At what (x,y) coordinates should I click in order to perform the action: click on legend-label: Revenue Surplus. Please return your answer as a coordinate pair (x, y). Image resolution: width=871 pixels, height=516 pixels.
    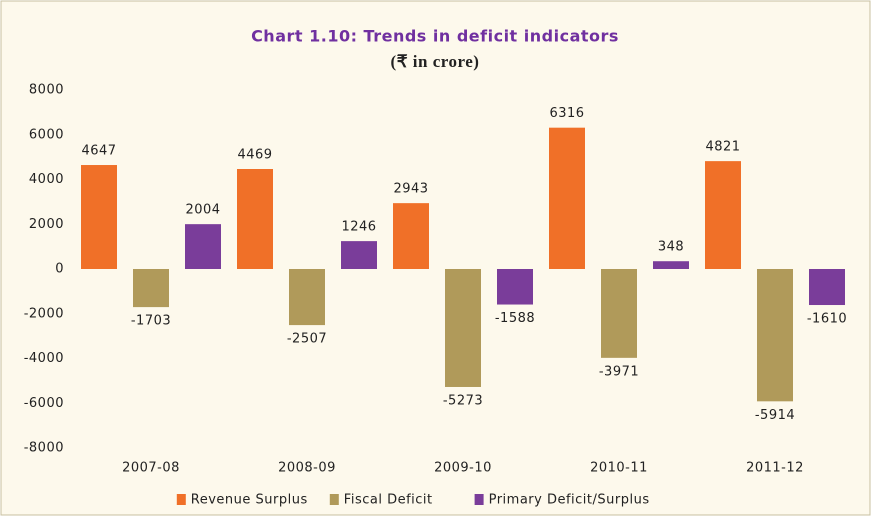
    Looking at the image, I should click on (249, 500).